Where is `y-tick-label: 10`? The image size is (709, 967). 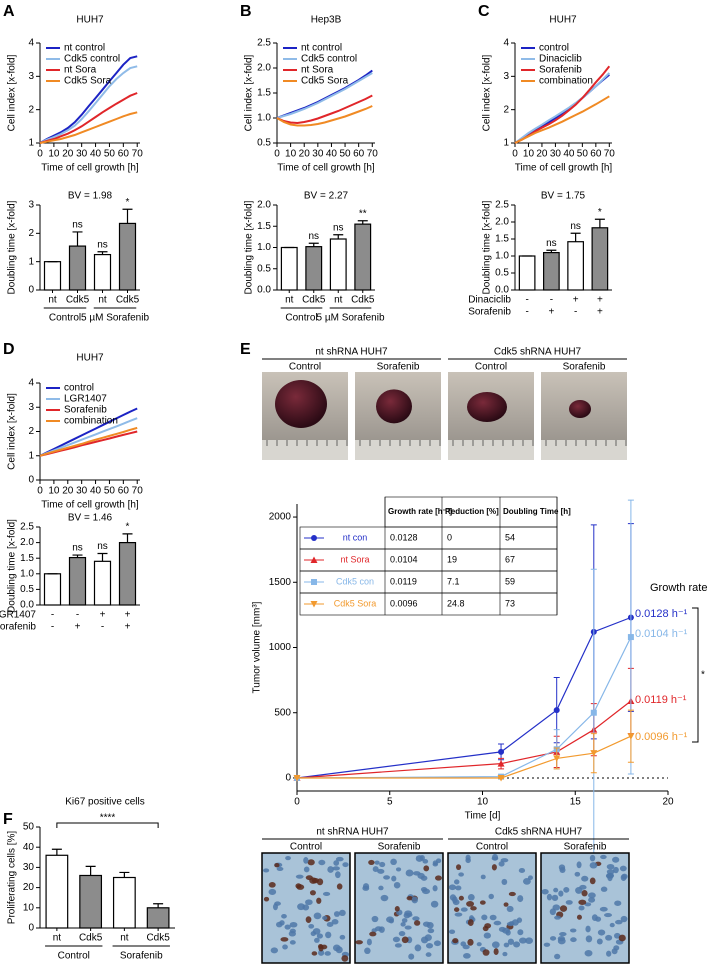 y-tick-label: 10 is located at coordinates (29, 907).